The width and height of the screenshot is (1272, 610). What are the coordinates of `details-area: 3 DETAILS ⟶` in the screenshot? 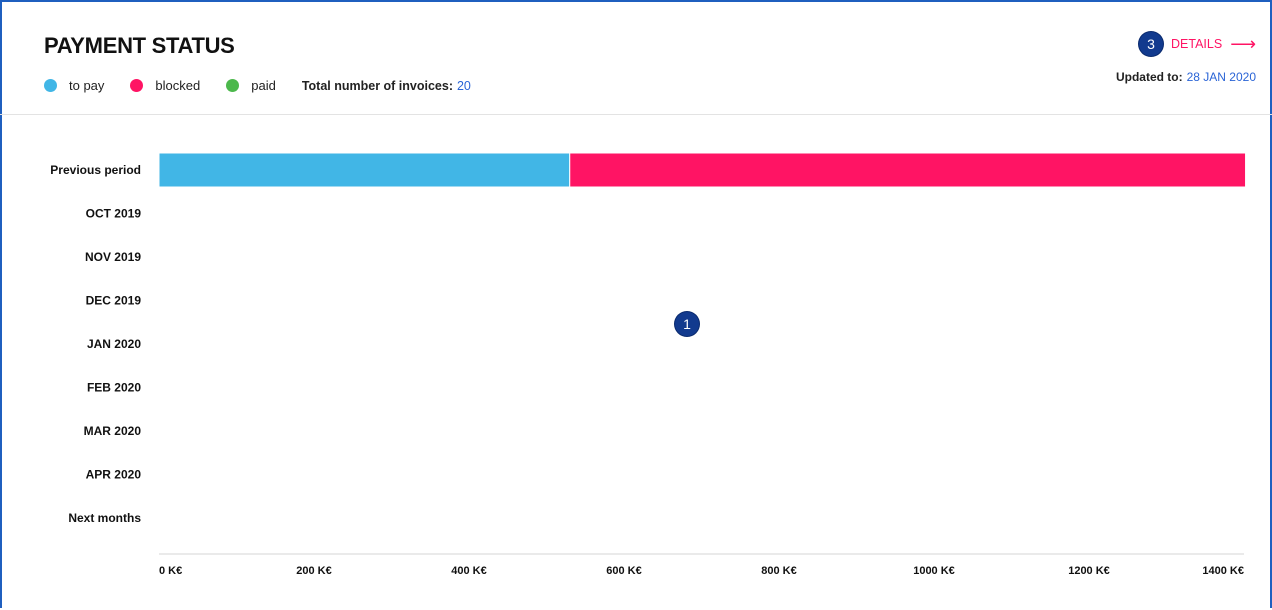 It's located at (1197, 44).